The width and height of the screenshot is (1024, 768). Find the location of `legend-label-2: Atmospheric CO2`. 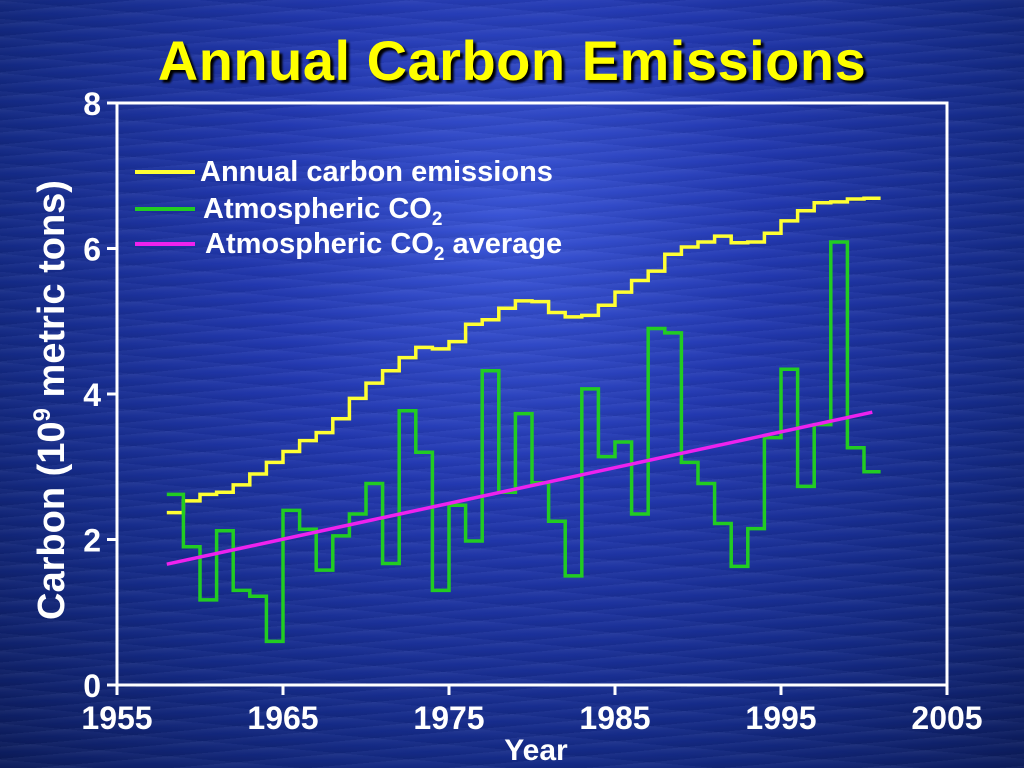

legend-label-2: Atmospheric CO2 is located at coordinates (322, 211).